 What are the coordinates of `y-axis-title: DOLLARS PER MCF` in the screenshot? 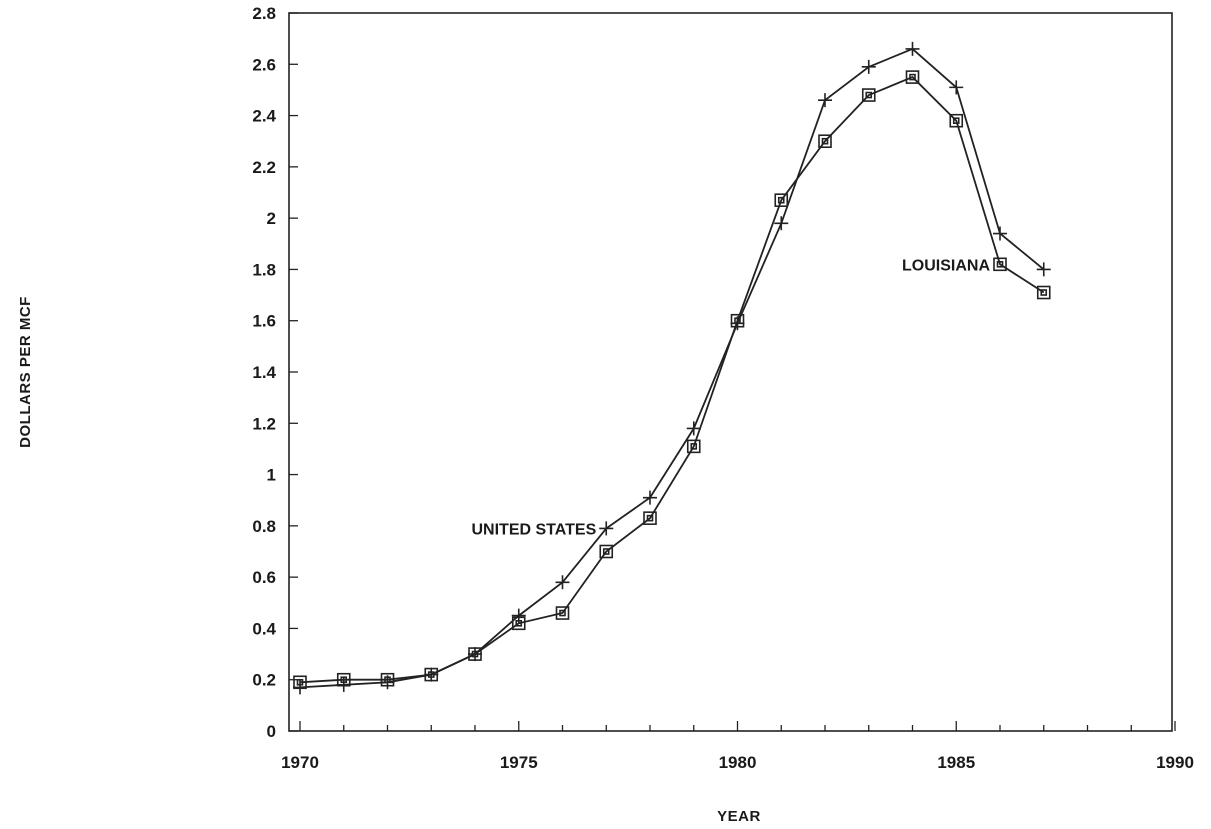 It's located at (25, 372).